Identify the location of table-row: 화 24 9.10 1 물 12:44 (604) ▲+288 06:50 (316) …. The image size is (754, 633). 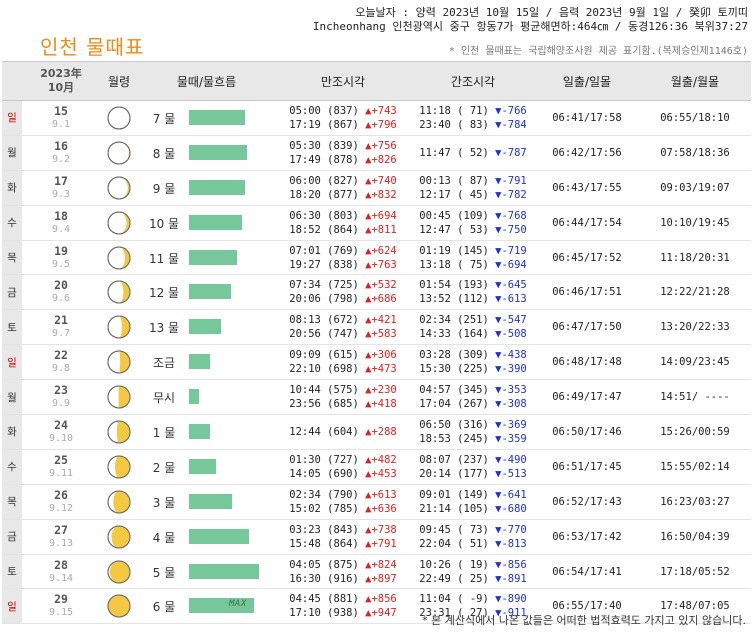
(376, 432).